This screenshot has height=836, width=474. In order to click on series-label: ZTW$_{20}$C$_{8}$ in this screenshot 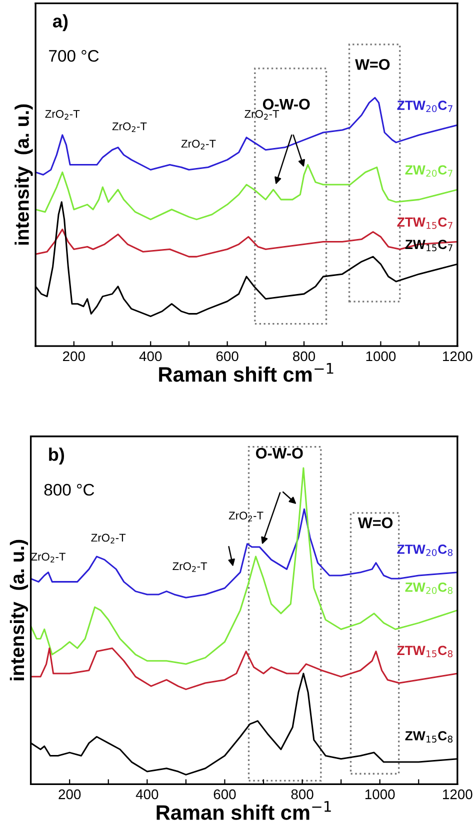, I will do `click(425, 550)`.